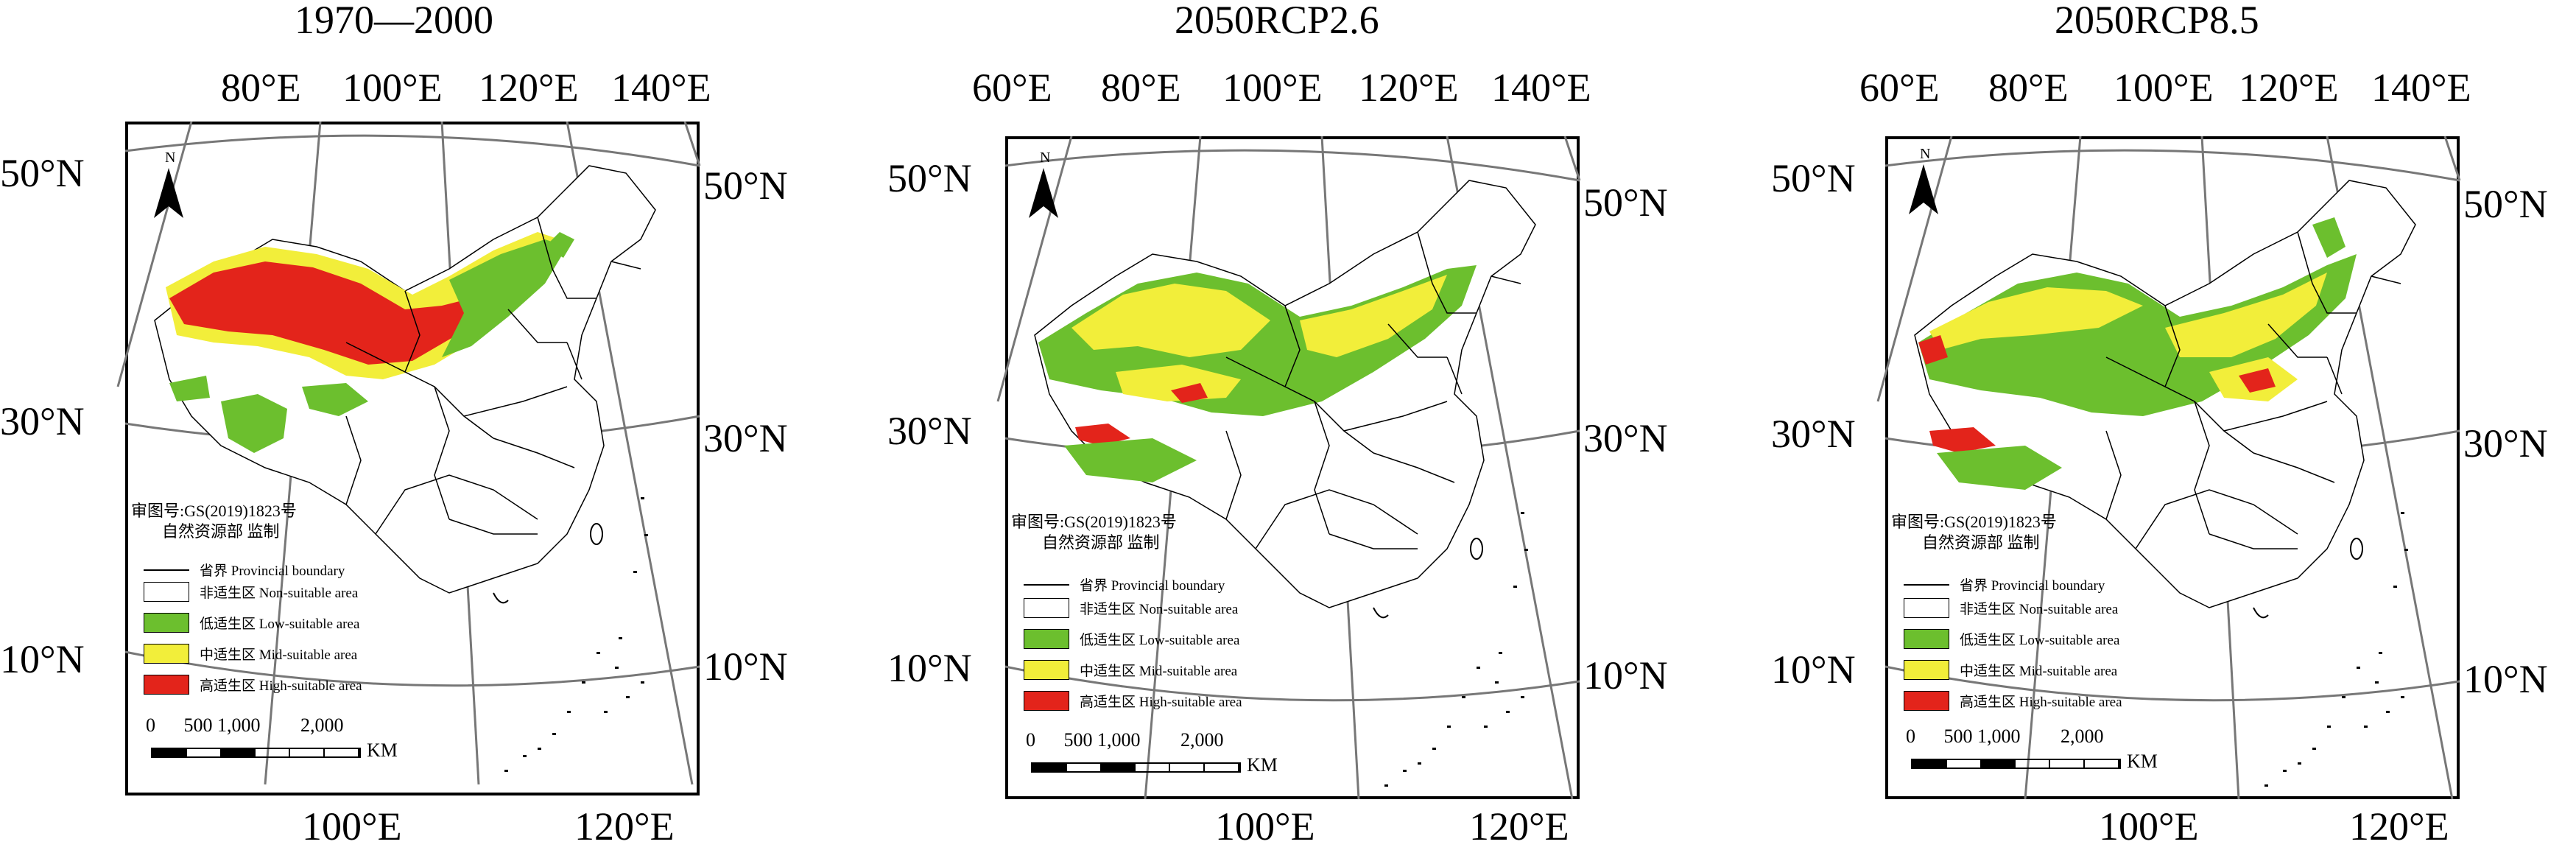 The image size is (2576, 850). I want to click on scale-label: 0, so click(1910, 736).